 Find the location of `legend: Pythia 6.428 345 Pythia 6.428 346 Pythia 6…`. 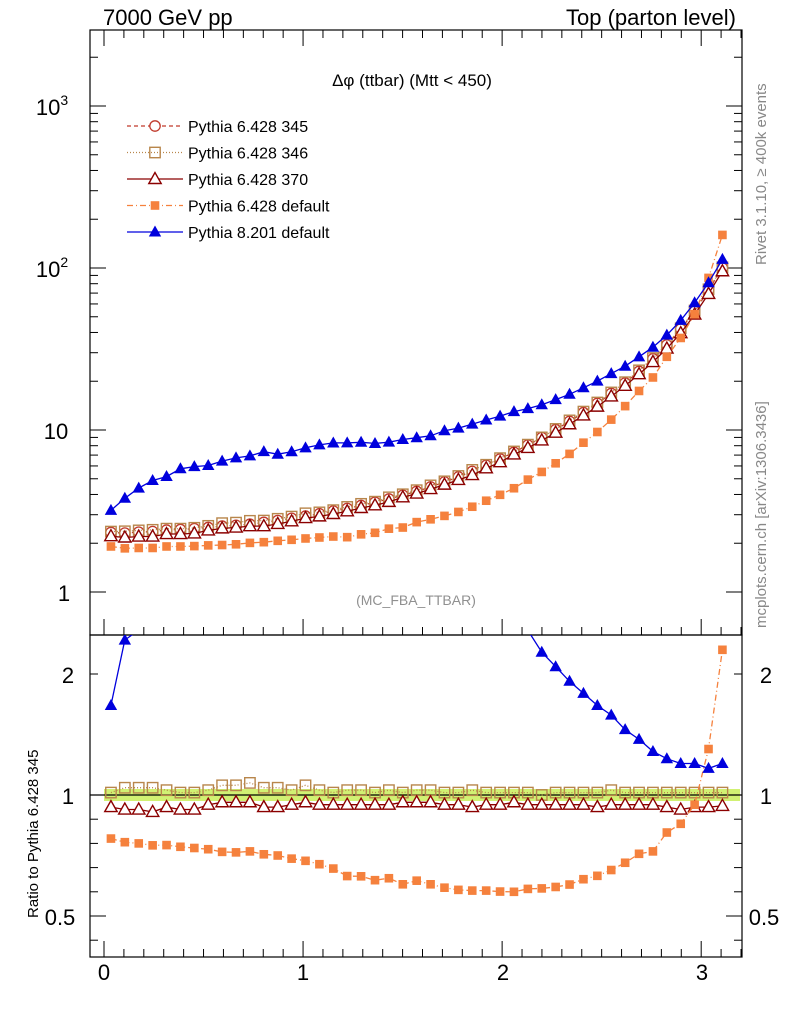

legend: Pythia 6.428 345 Pythia 6.428 346 Pythia 6… is located at coordinates (228, 180).